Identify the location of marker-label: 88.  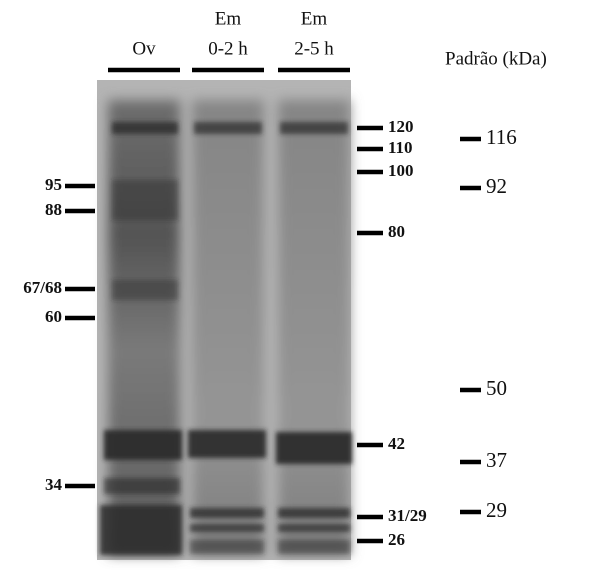
(53, 209).